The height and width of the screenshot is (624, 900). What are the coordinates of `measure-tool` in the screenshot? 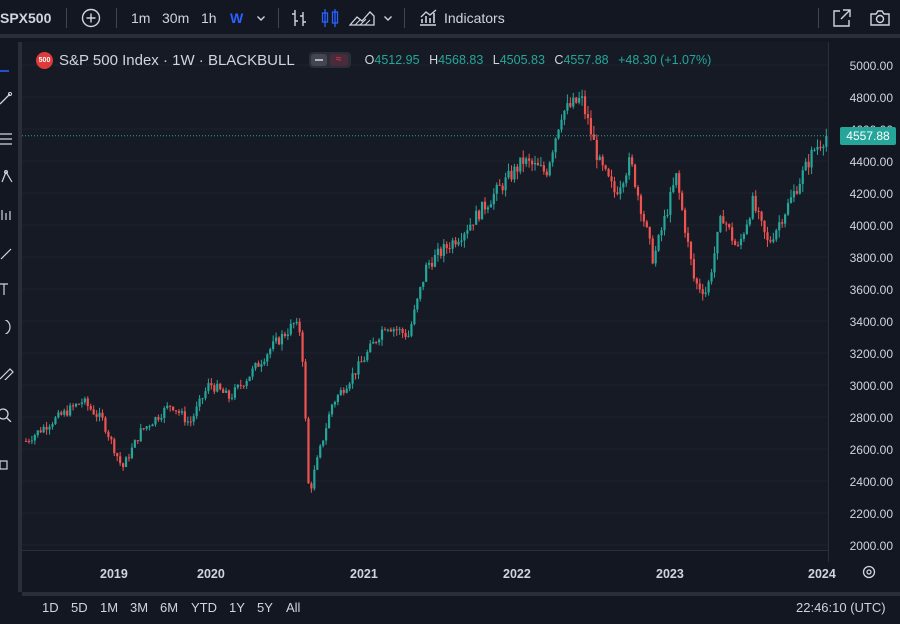 It's located at (7, 374).